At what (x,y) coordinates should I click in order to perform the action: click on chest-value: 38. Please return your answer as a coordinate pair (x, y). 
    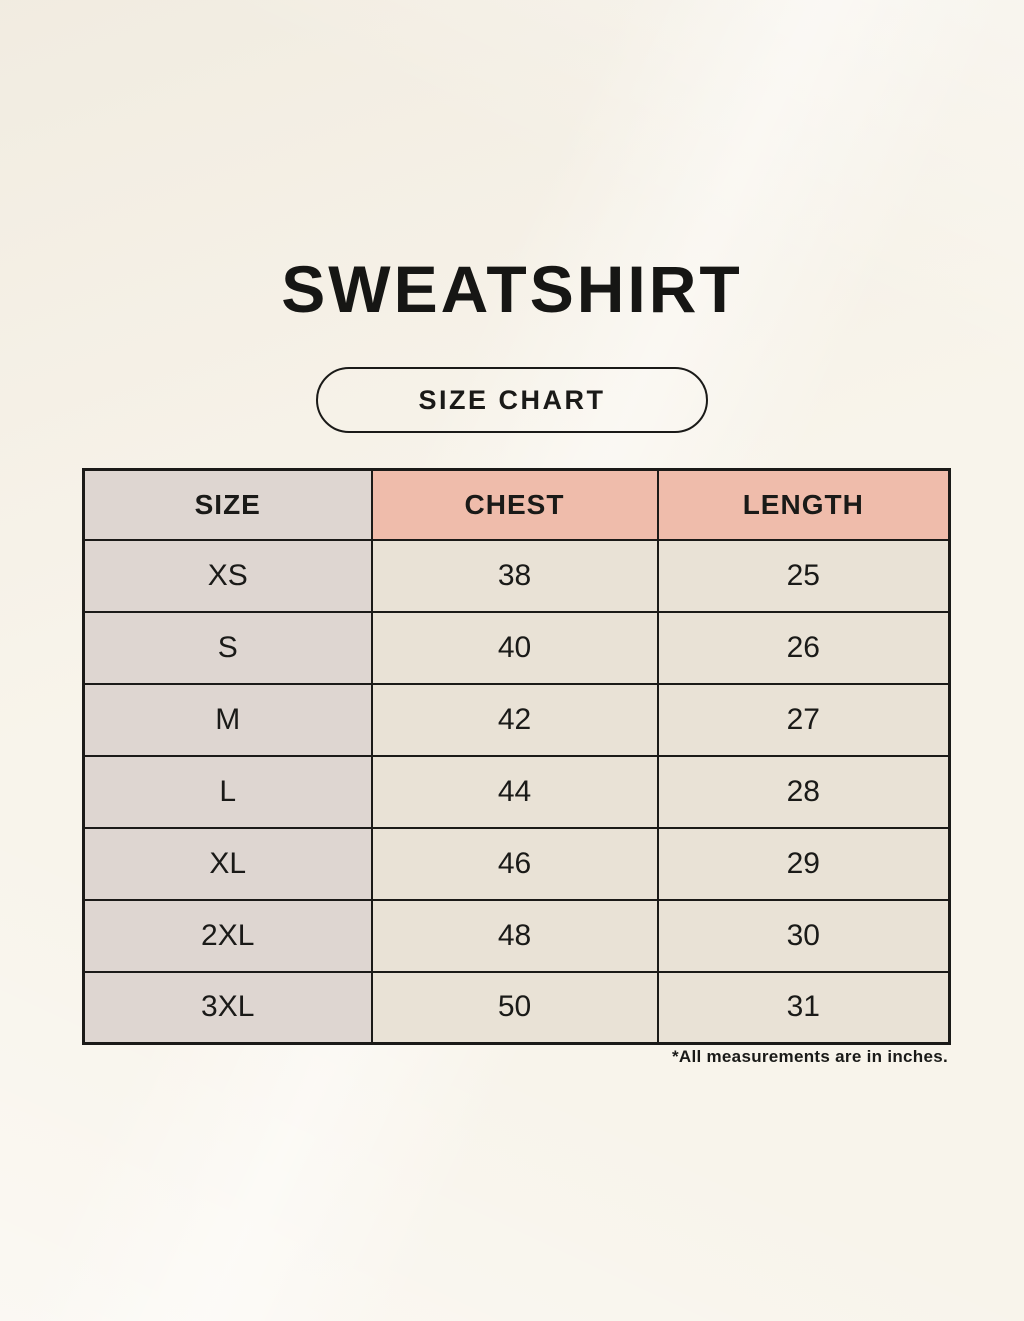
    Looking at the image, I should click on (514, 575).